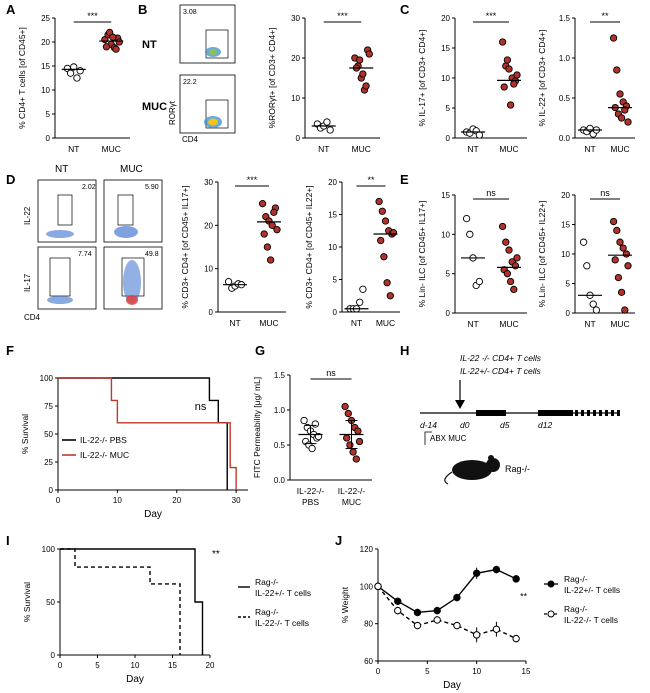 This screenshot has height=693, width=650. What do you see at coordinates (310, 502) in the screenshot?
I see `x-tick-label: PBS` at bounding box center [310, 502].